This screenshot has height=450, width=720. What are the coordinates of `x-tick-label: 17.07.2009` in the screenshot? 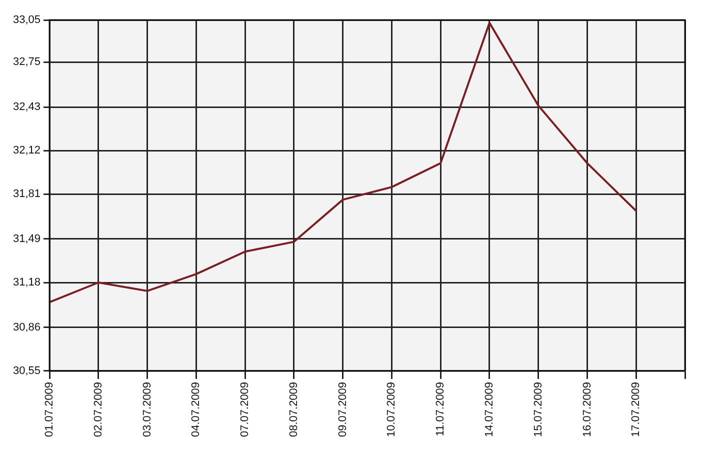 It's located at (636, 410).